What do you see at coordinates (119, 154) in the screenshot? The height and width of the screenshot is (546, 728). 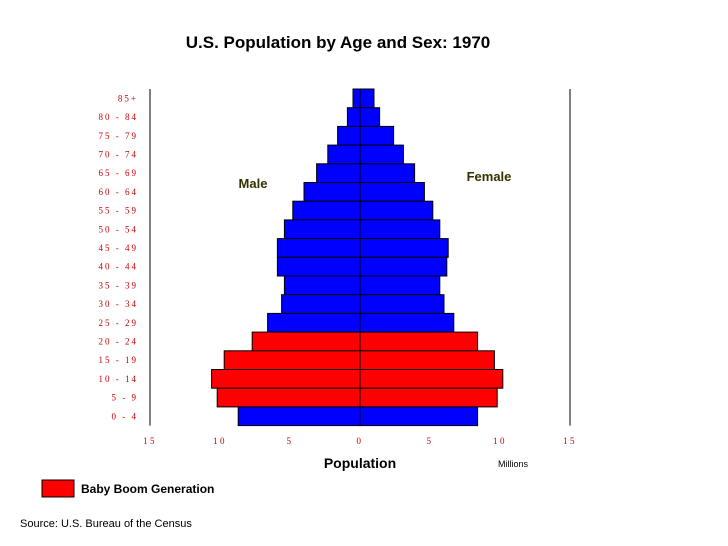 I see `age-label-70-74: 70 - 74` at bounding box center [119, 154].